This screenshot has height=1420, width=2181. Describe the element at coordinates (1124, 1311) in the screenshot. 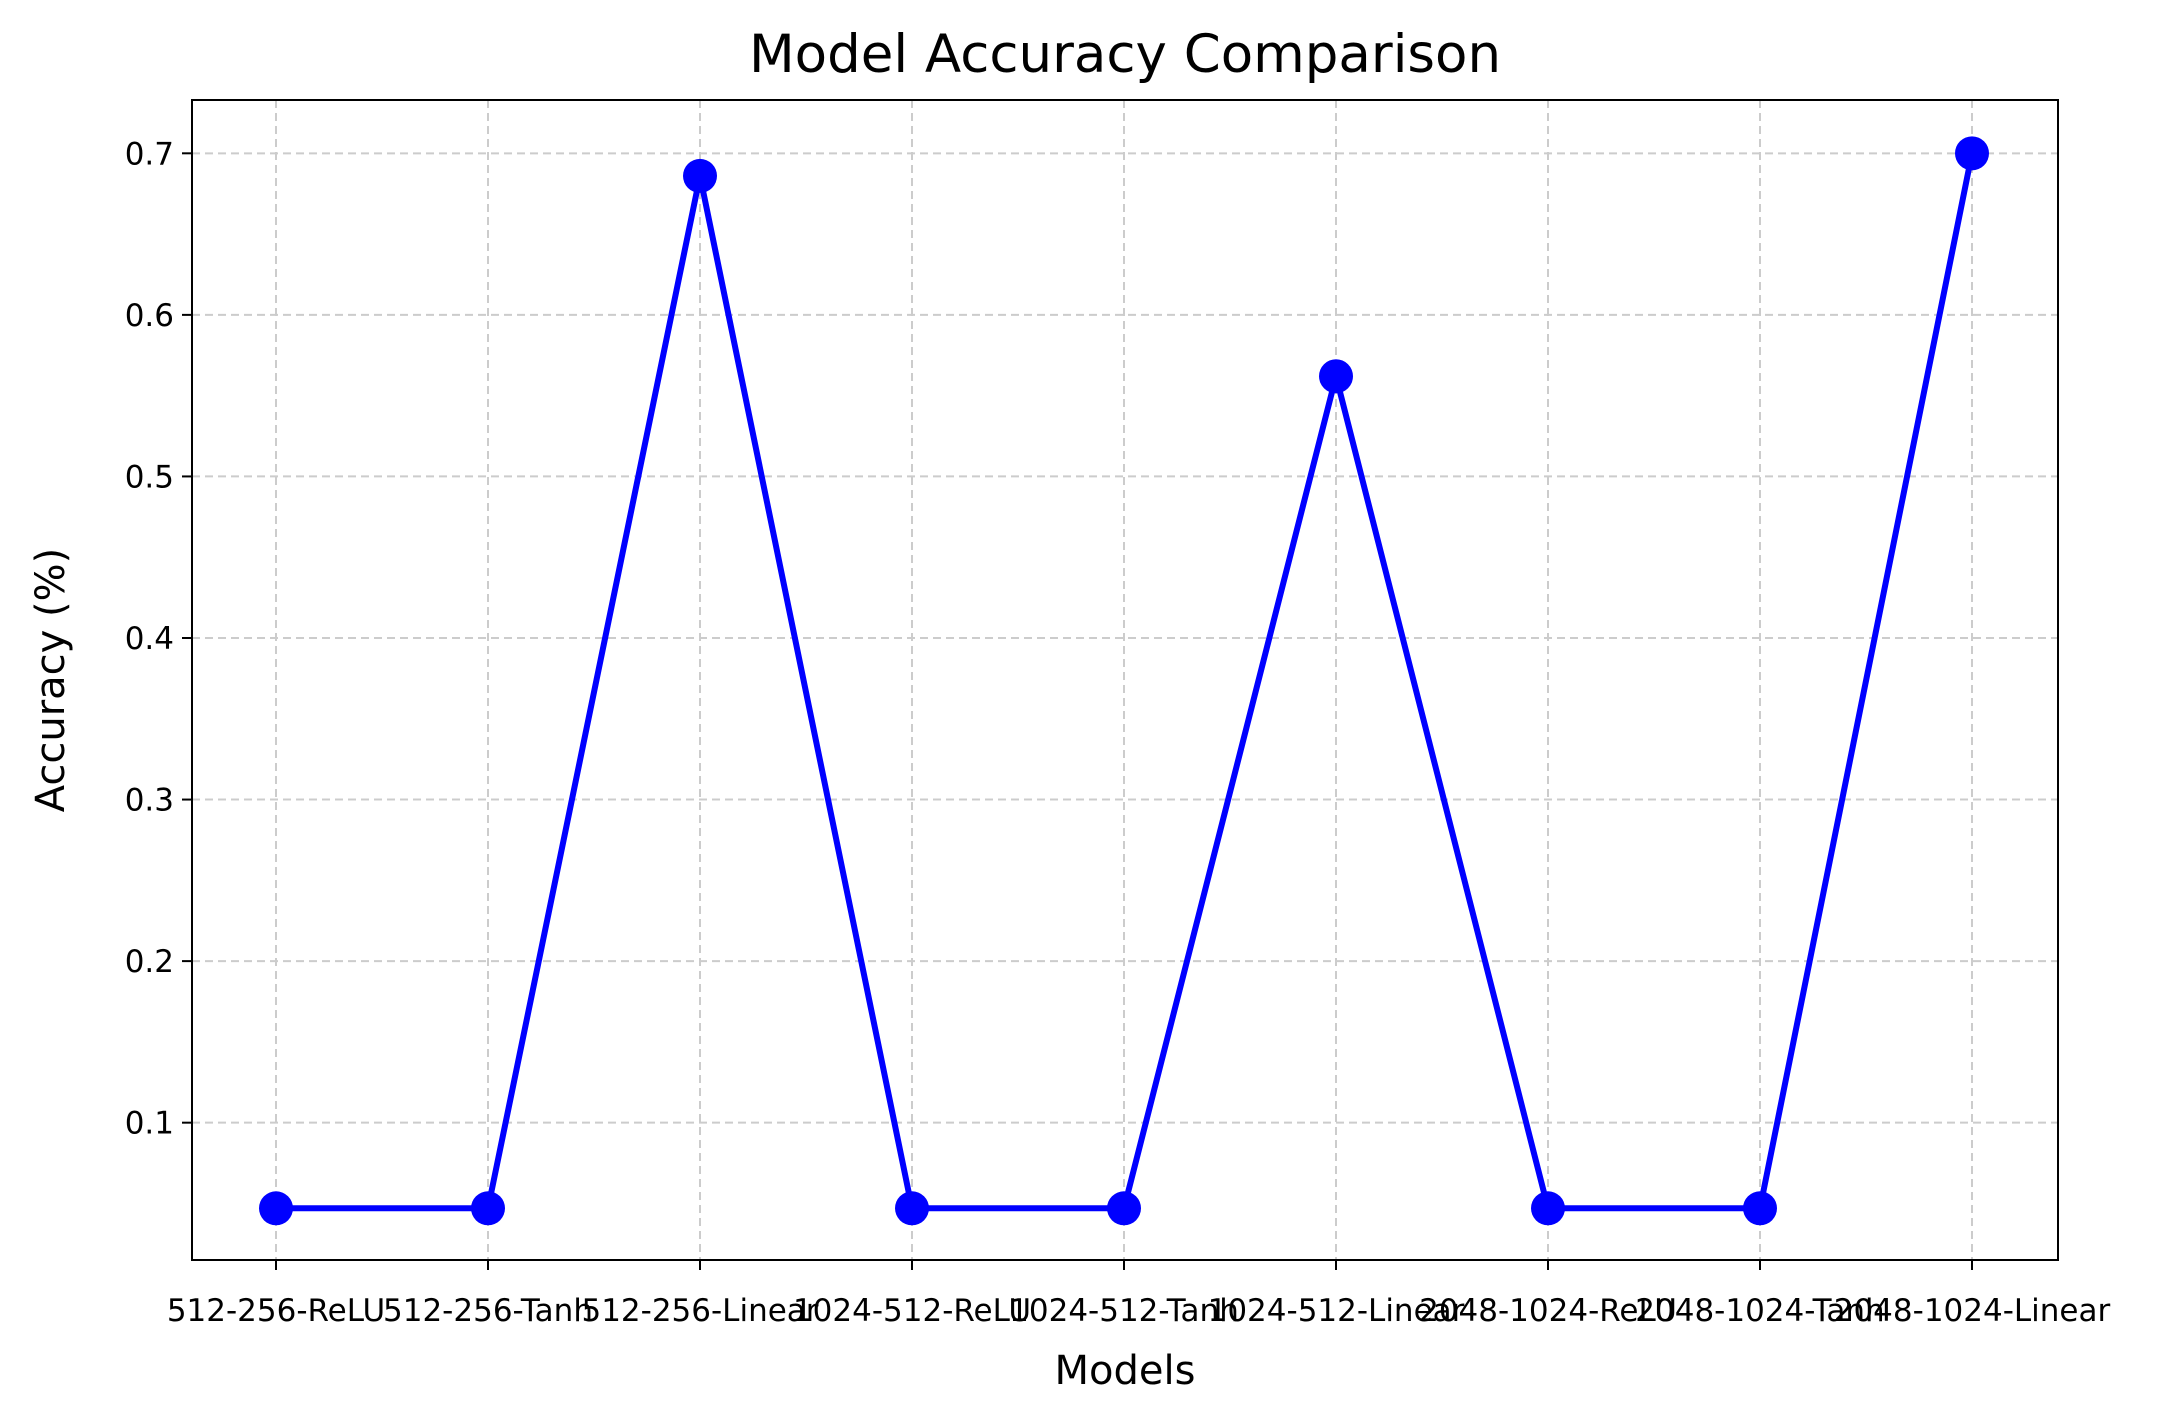

I see `x-tick-label: 1024-512-Tanh` at that location.